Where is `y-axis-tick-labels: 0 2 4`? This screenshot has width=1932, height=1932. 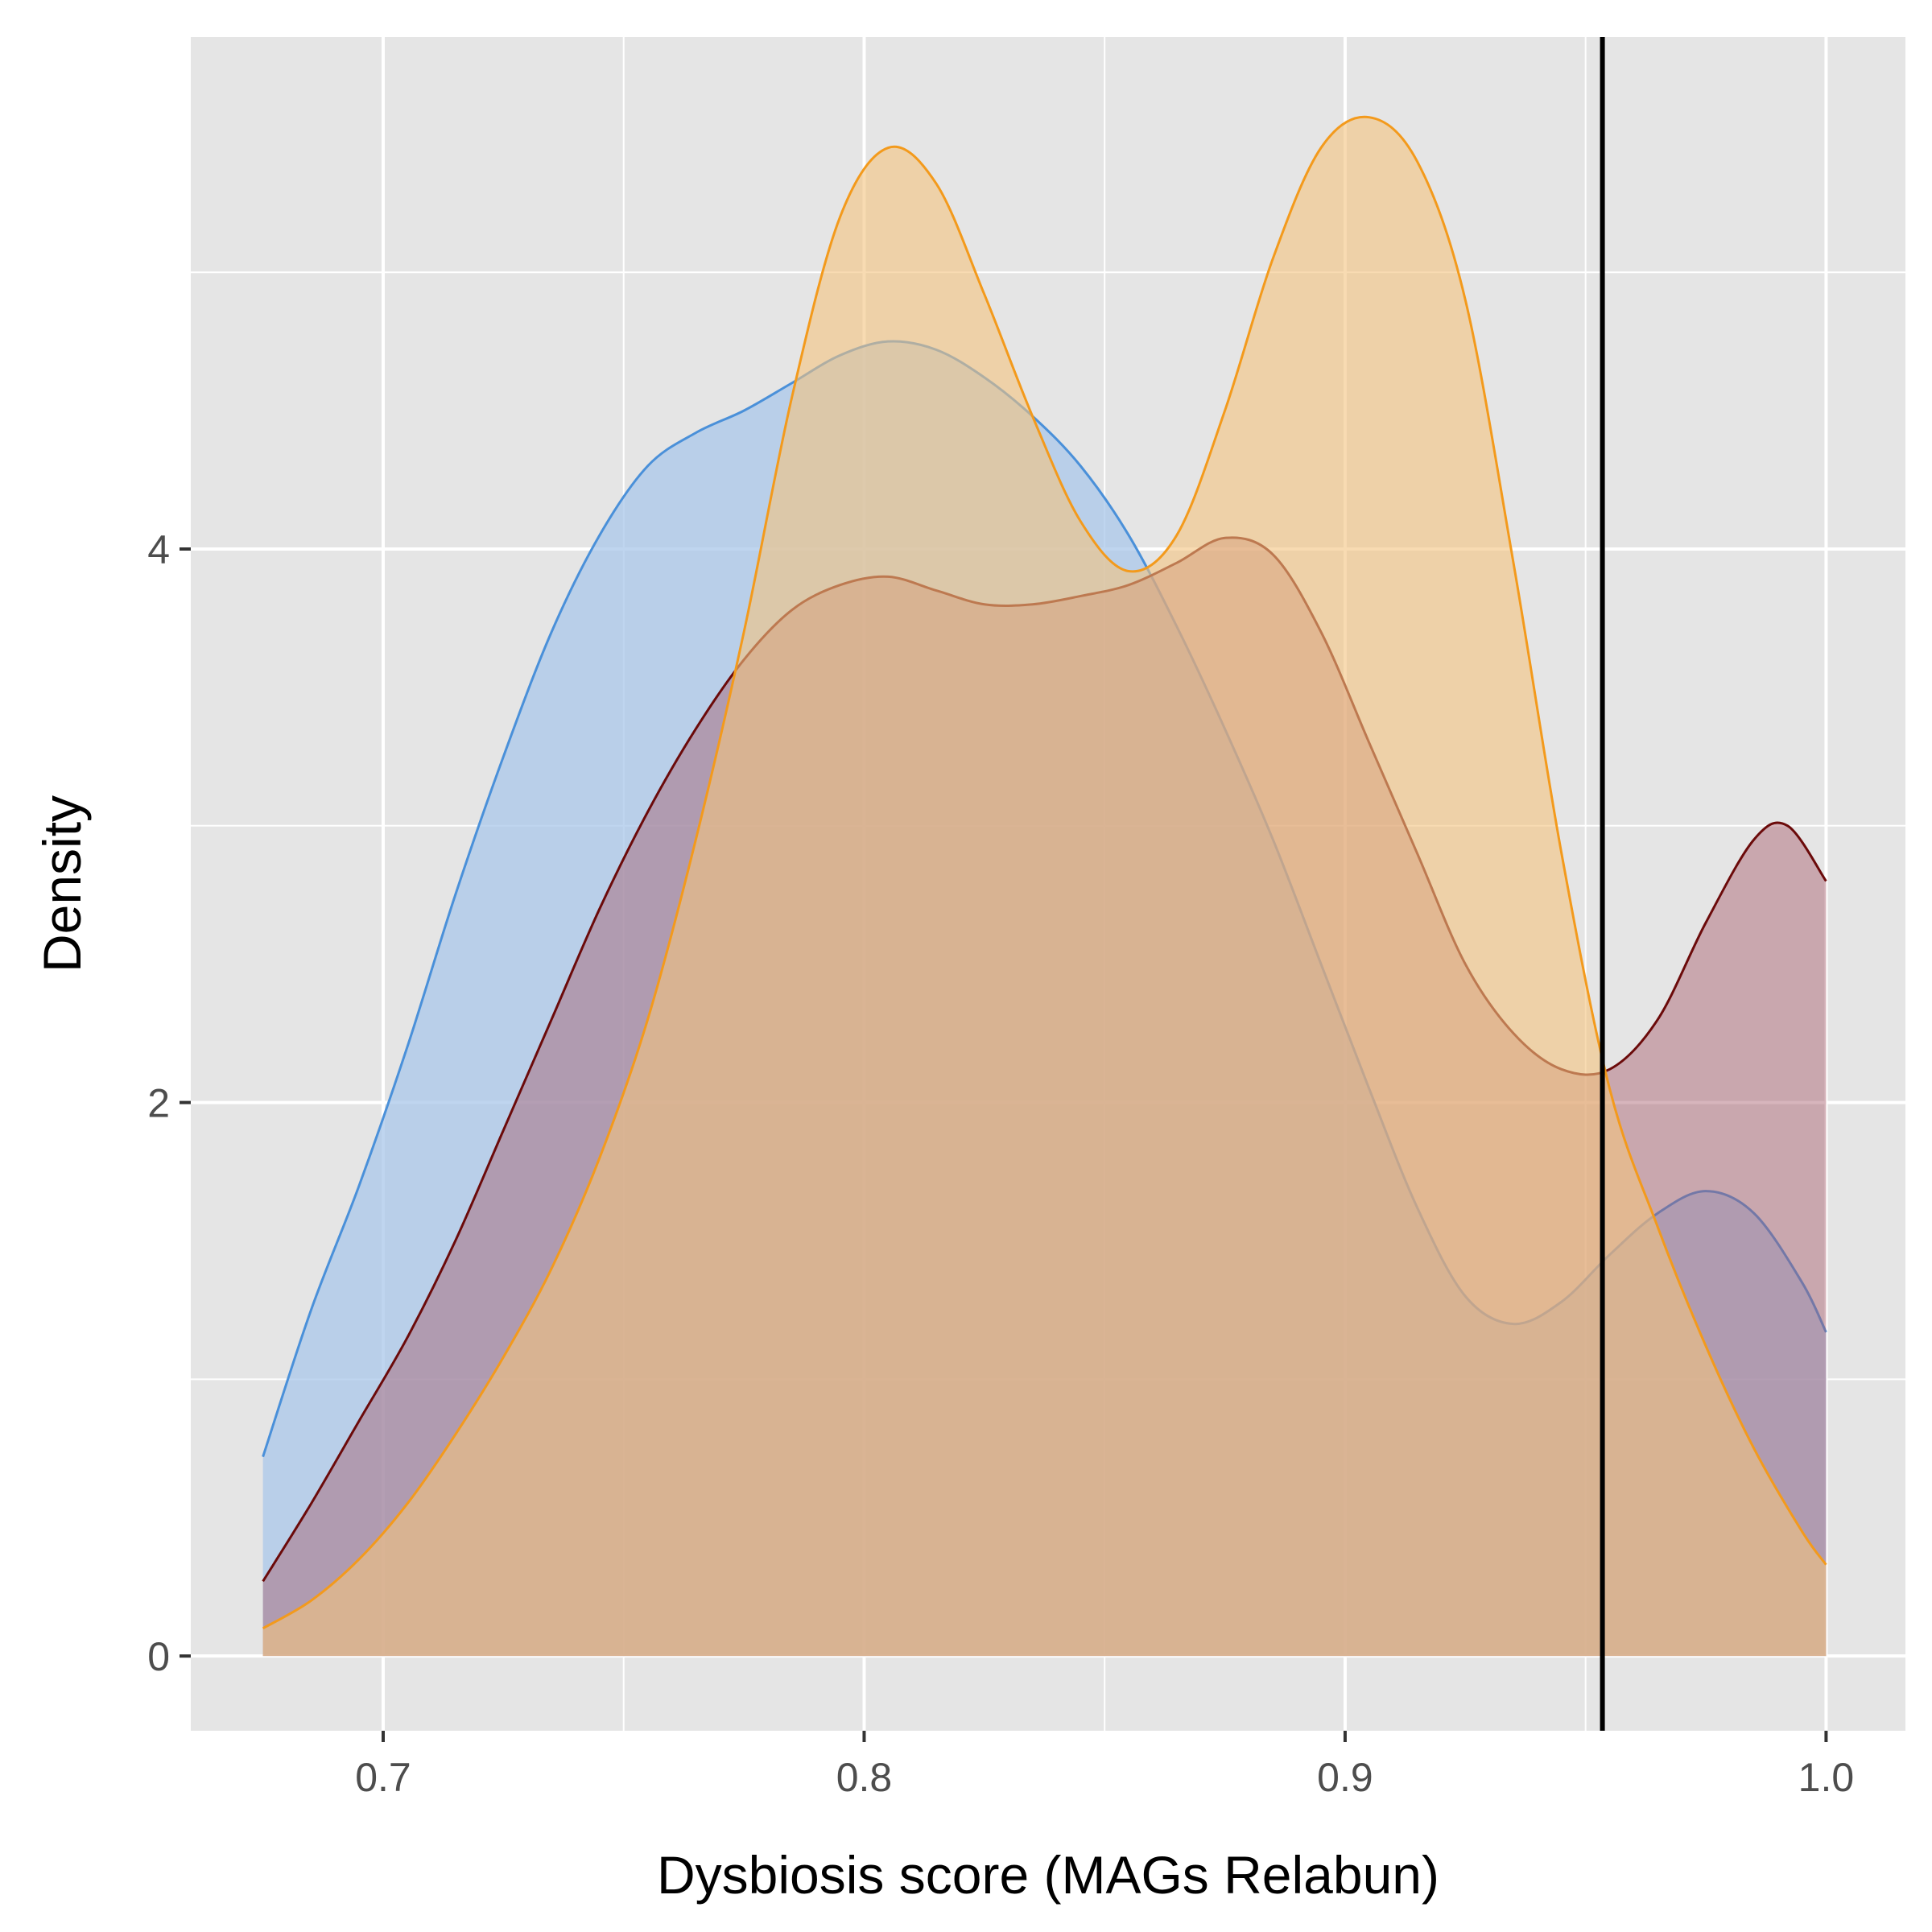
y-axis-tick-labels: 0 2 4 is located at coordinates (158, 1103).